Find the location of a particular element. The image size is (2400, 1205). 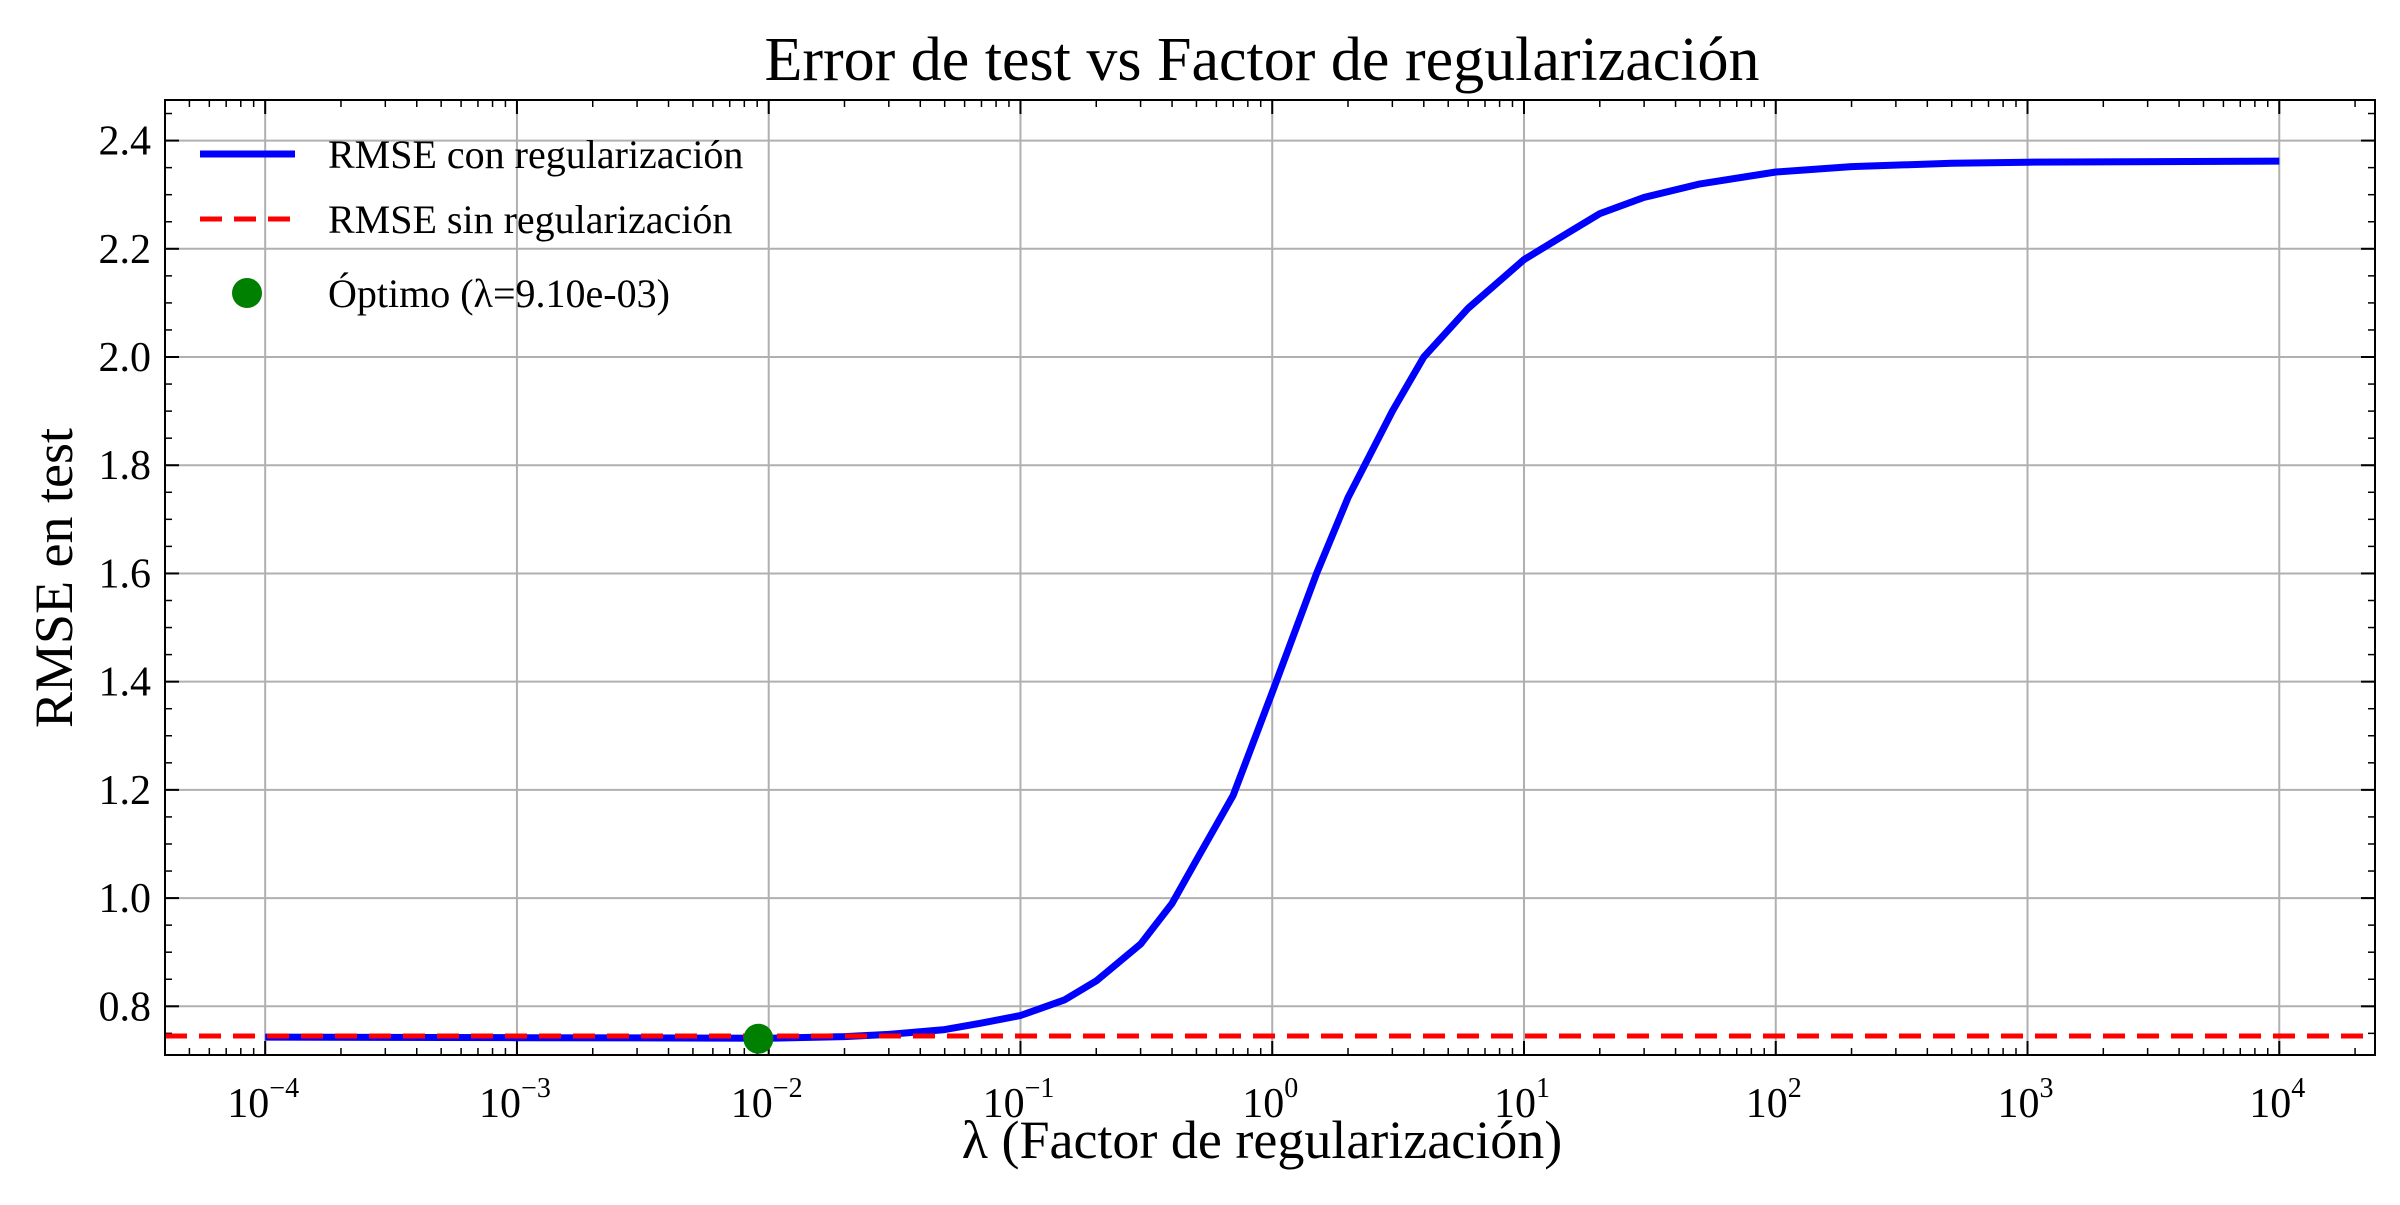

x-tick-labels: 10⁻⁴ 10⁻³ 10⁻² 10⁻¹ 10⁰ 10¹ 10² 10³ 10⁴ is located at coordinates (1266, 1100).